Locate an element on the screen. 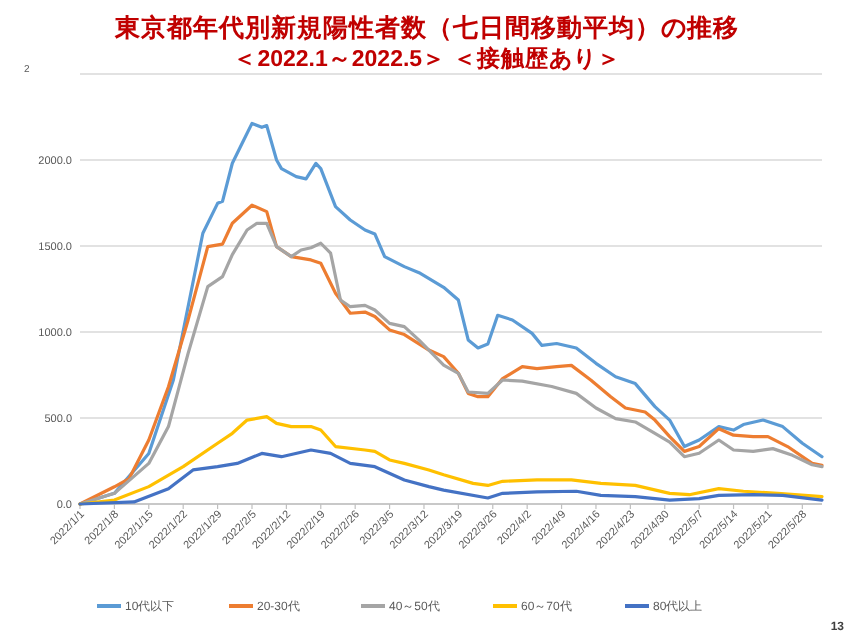 The image size is (854, 640). chart-title: 東京都年代別新規陽性者数（七日間移動平均）の推移 is located at coordinates (426, 27).